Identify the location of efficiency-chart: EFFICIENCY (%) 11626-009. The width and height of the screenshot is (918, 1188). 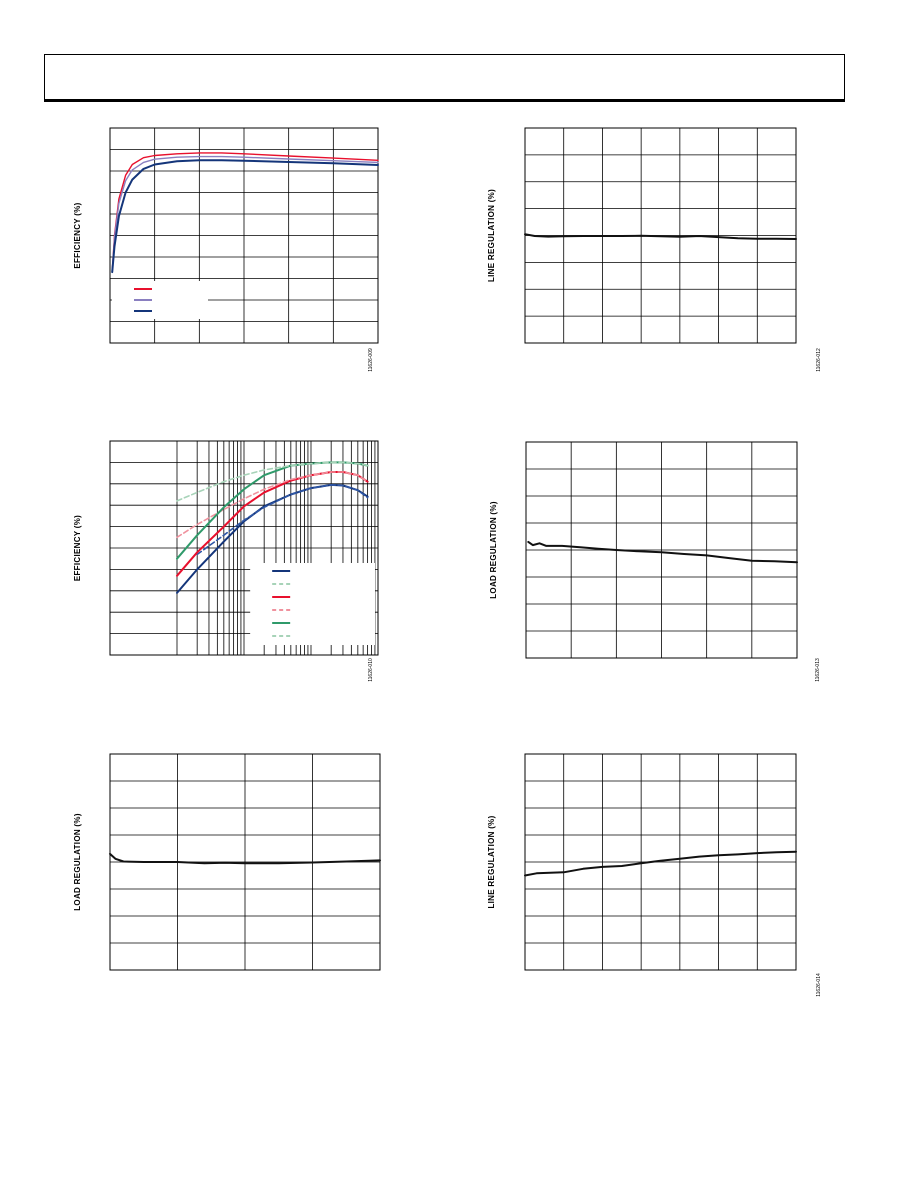
(226, 249).